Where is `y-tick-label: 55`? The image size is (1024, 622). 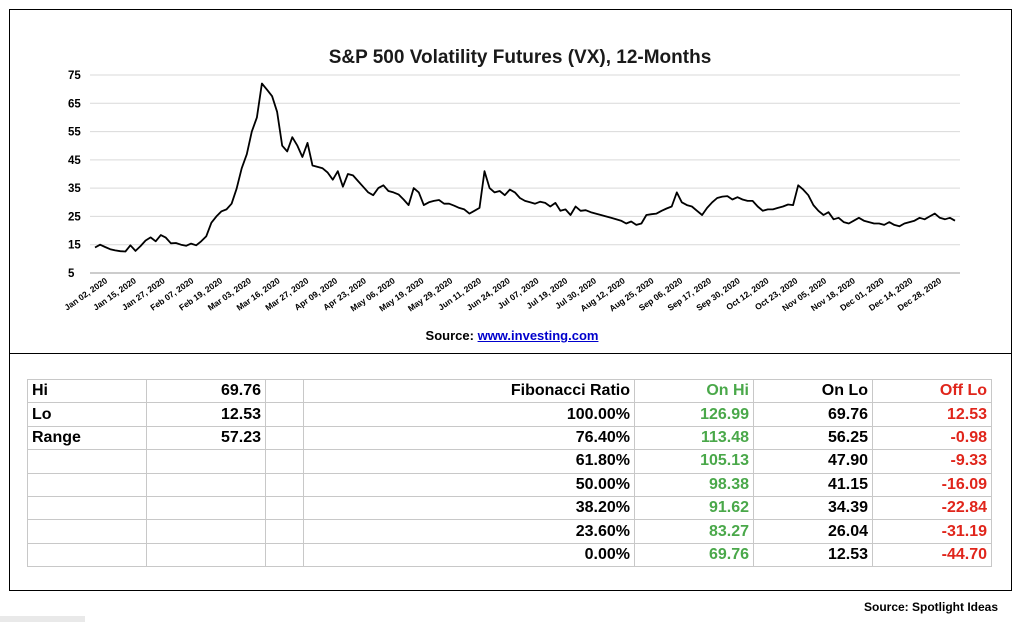
y-tick-label: 55 is located at coordinates (74, 133).